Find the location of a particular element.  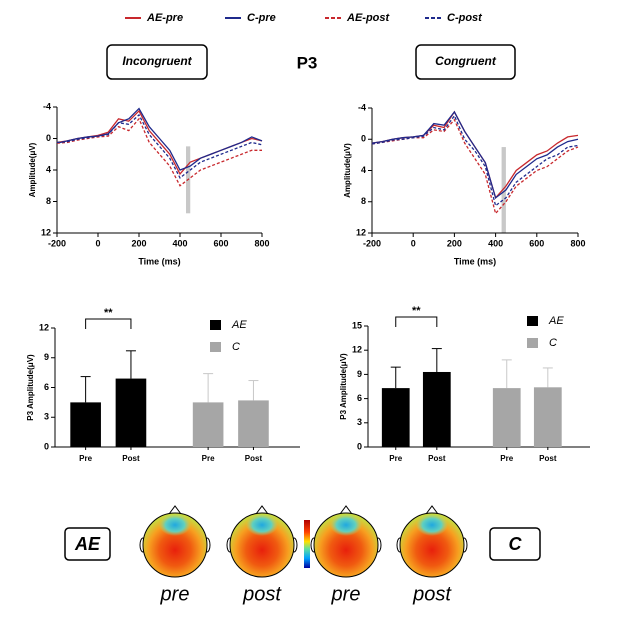

significance-bracket is located at coordinates (108, 323).